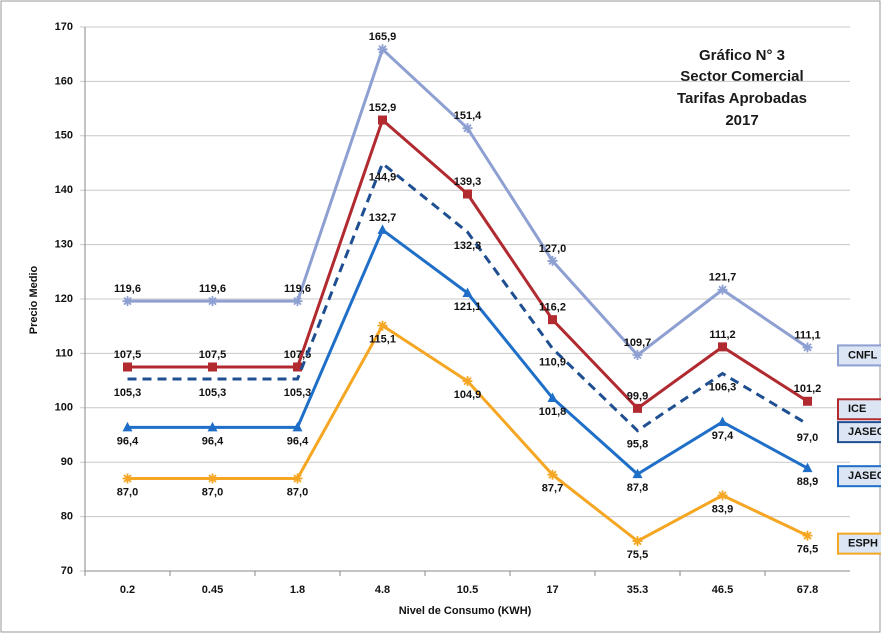 Image resolution: width=881 pixels, height=633 pixels. I want to click on data-label: 87,7, so click(552, 489).